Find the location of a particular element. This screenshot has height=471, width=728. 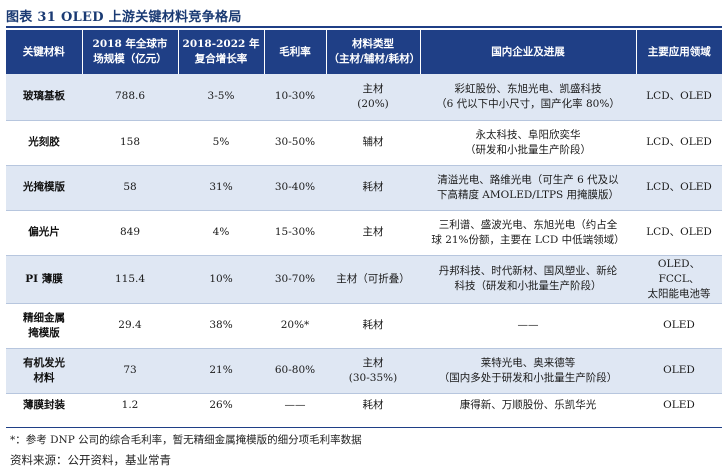

cell-cagr: 38% is located at coordinates (221, 325).